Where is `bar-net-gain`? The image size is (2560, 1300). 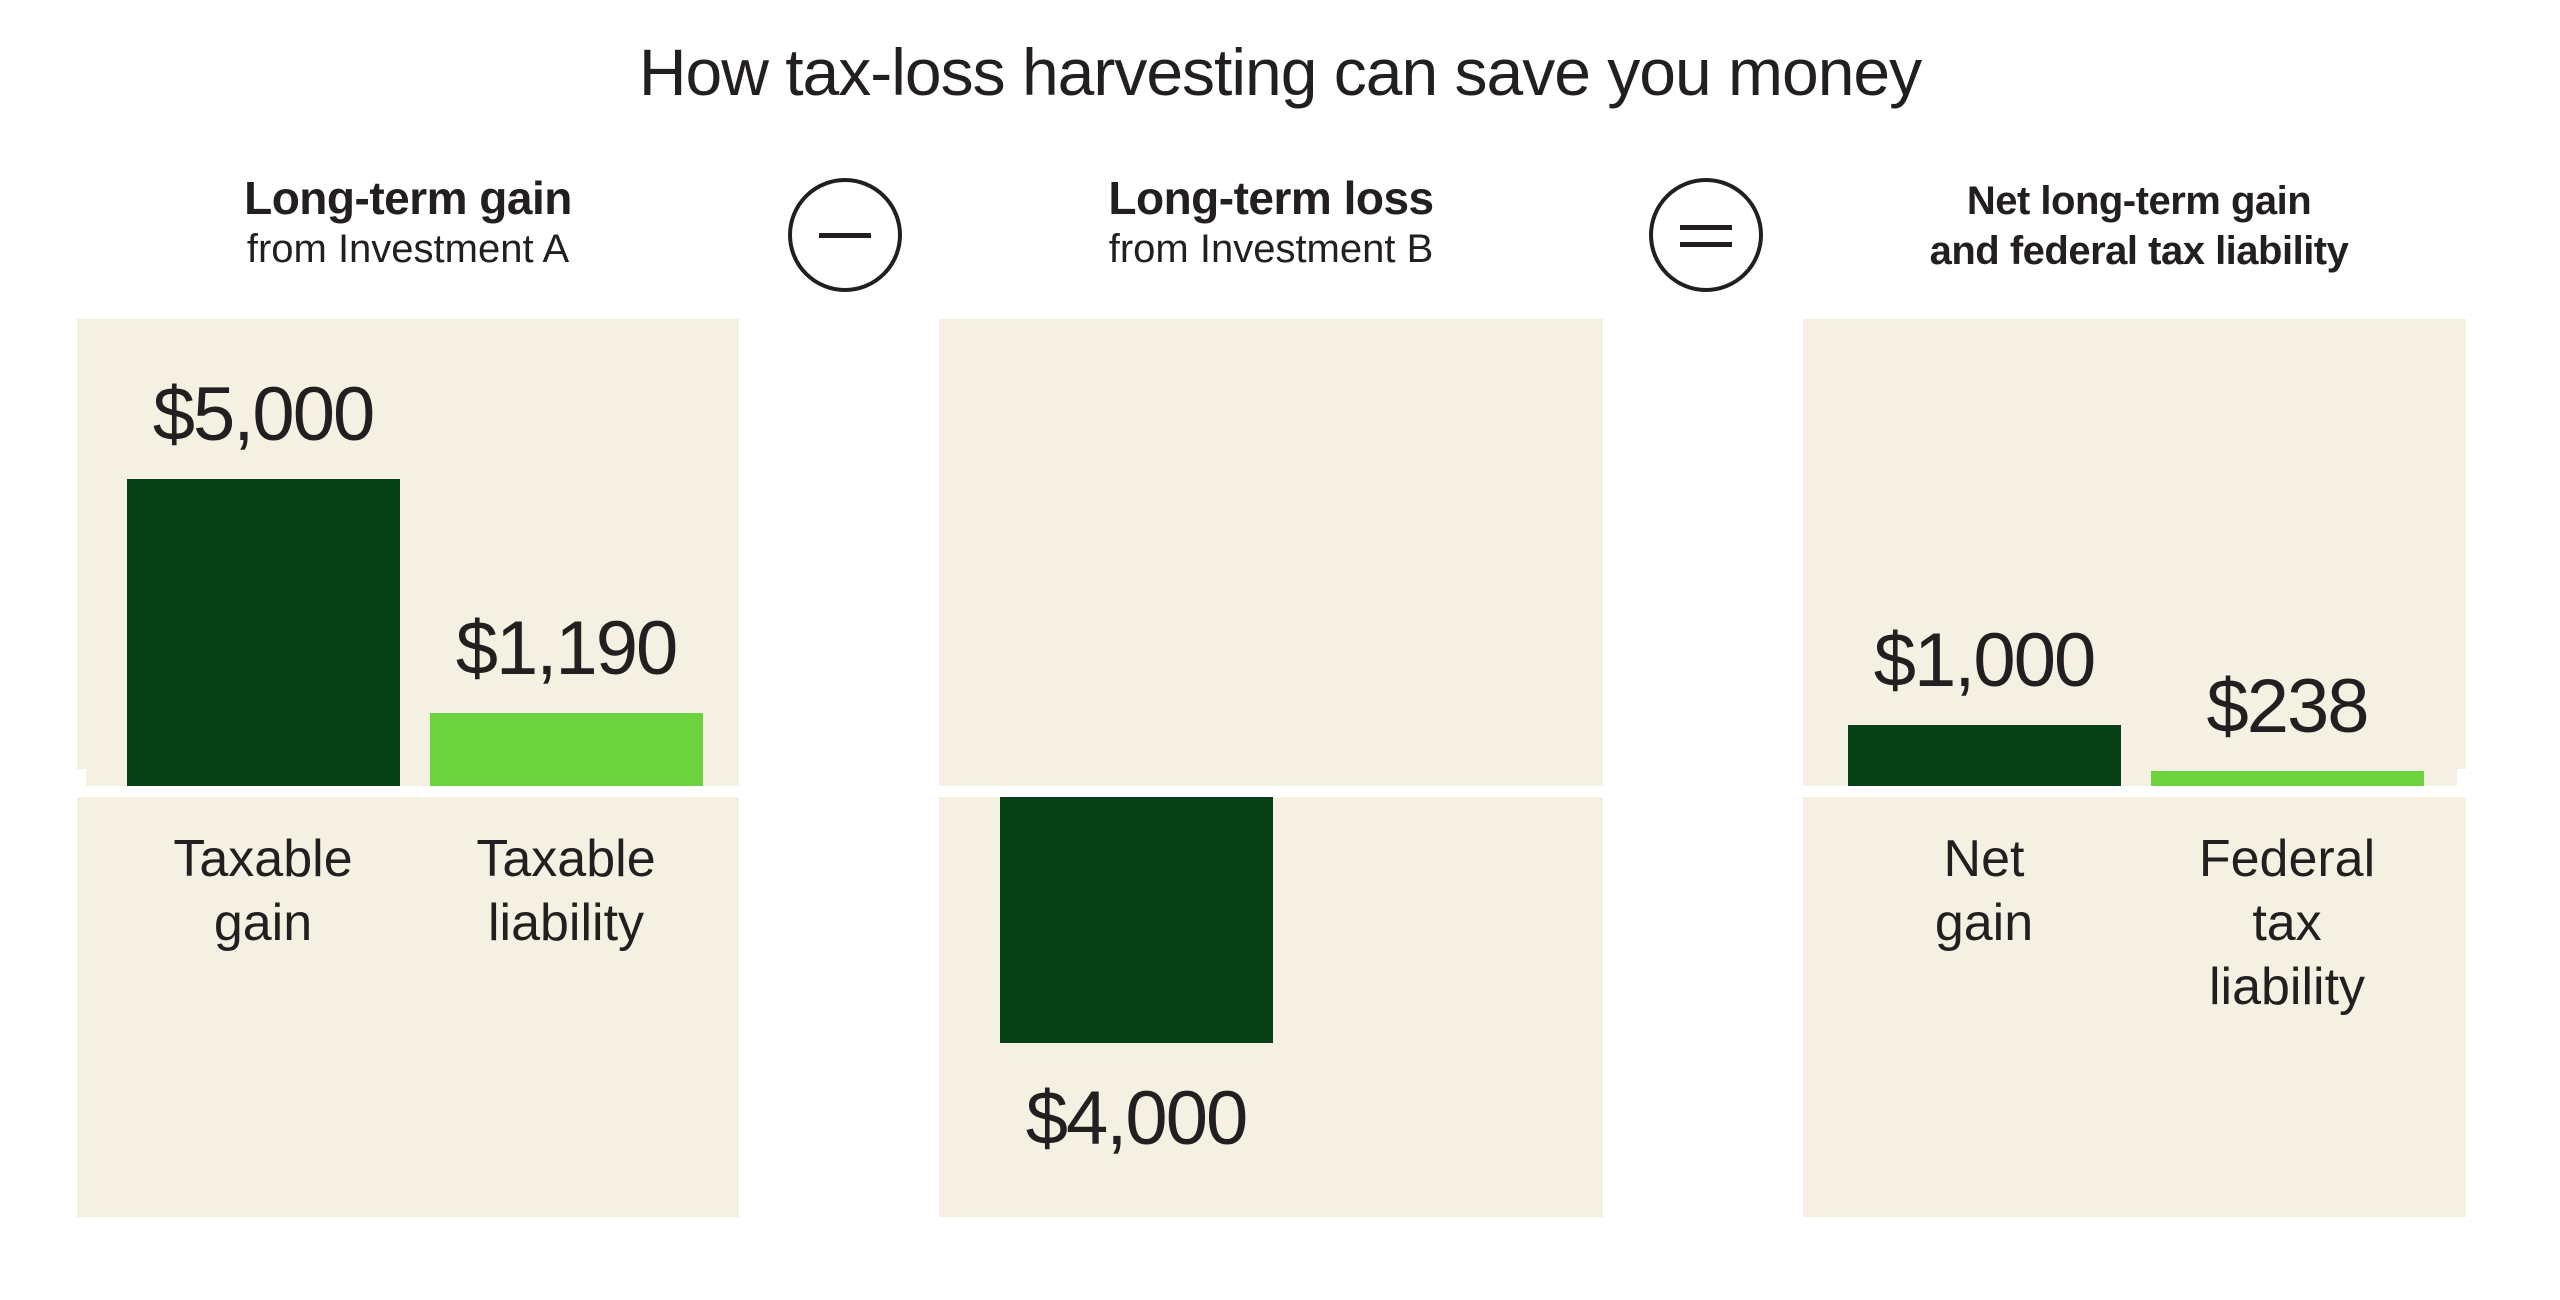 bar-net-gain is located at coordinates (1984, 755).